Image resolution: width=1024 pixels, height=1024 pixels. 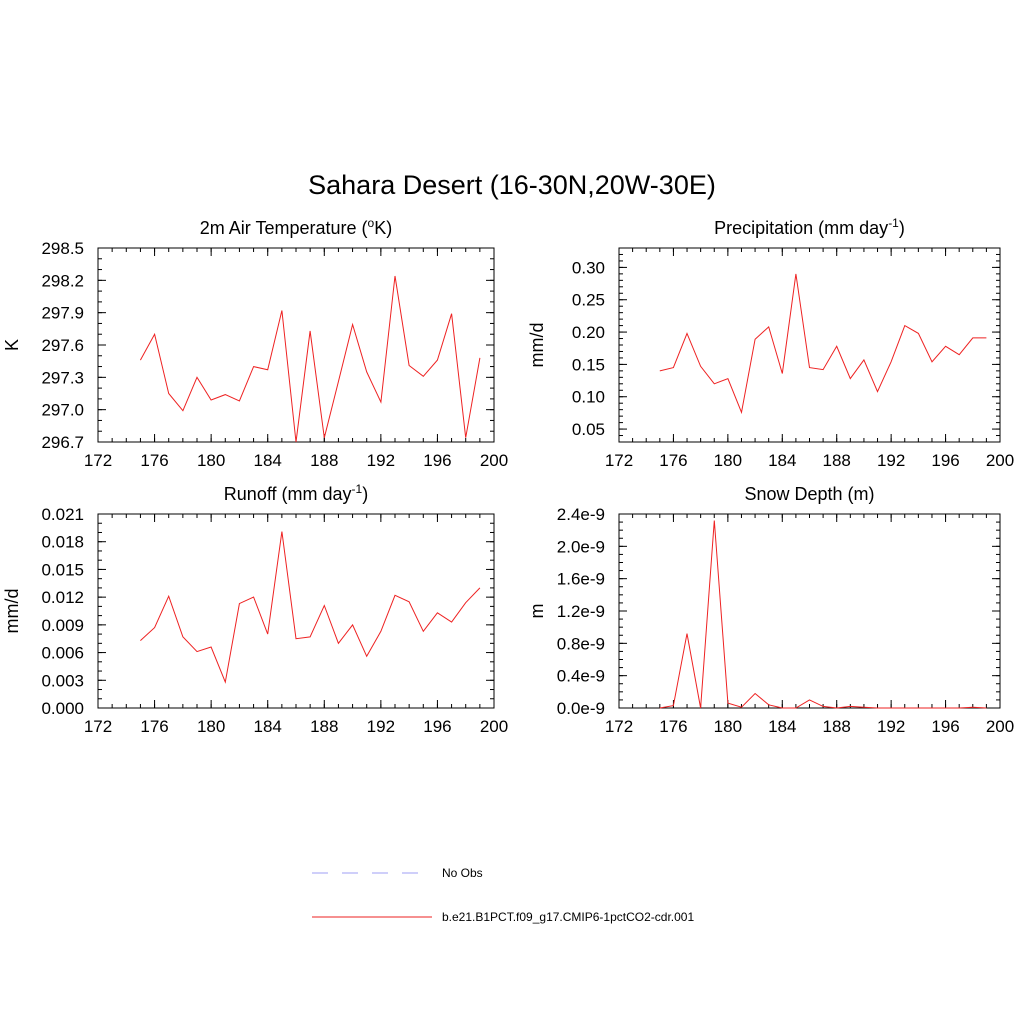 I want to click on y-axis-label: K, so click(x=12, y=345).